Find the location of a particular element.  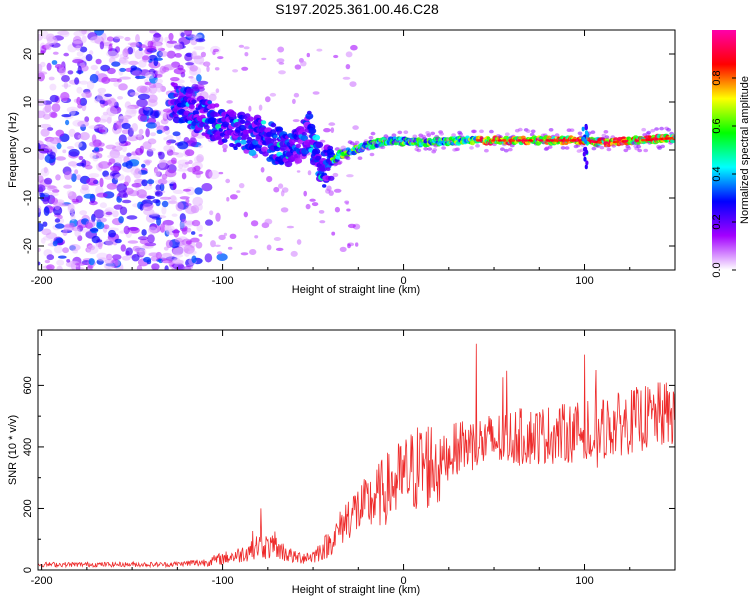

y-tick-label: -20 is located at coordinates (28, 246).